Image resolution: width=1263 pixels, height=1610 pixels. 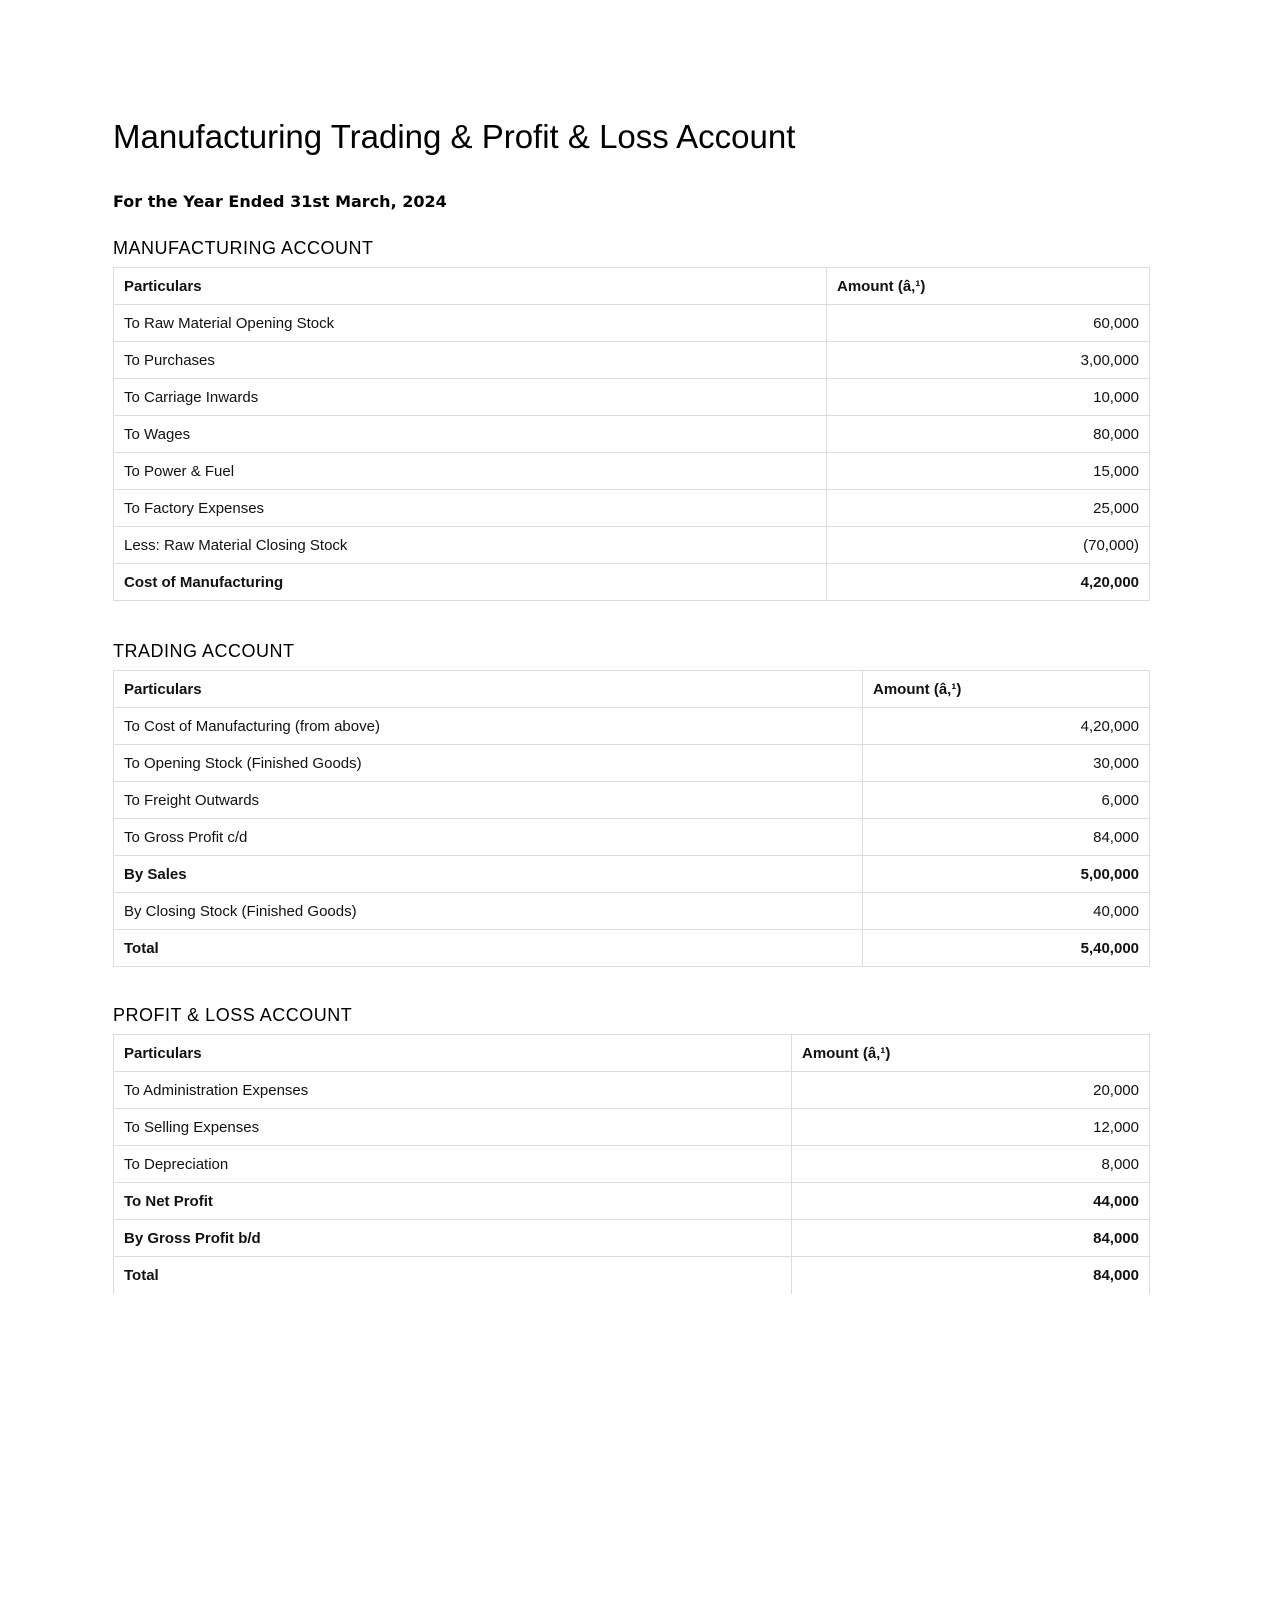 What do you see at coordinates (488, 800) in the screenshot?
I see `particulars-cell: To Freight Outwards` at bounding box center [488, 800].